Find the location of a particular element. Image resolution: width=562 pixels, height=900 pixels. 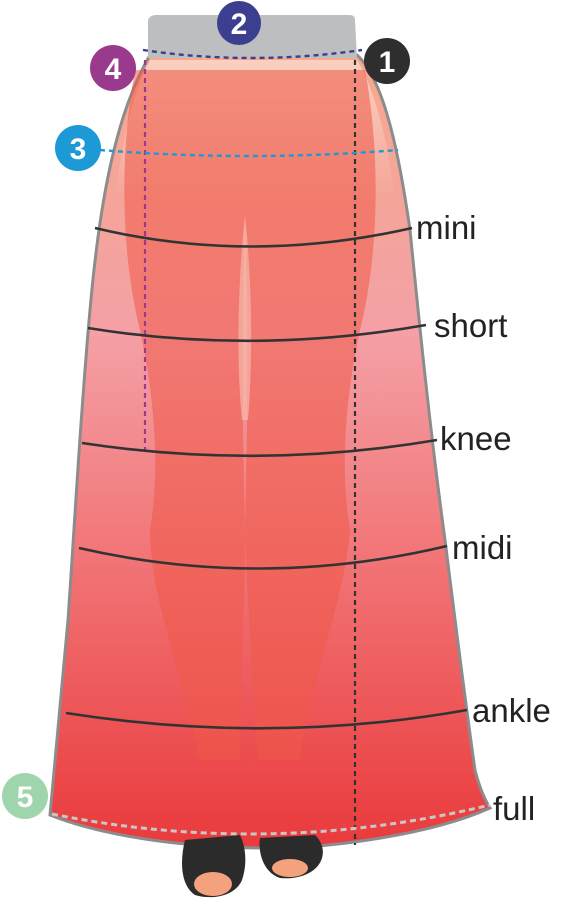

mini-line is located at coordinates (253, 237).